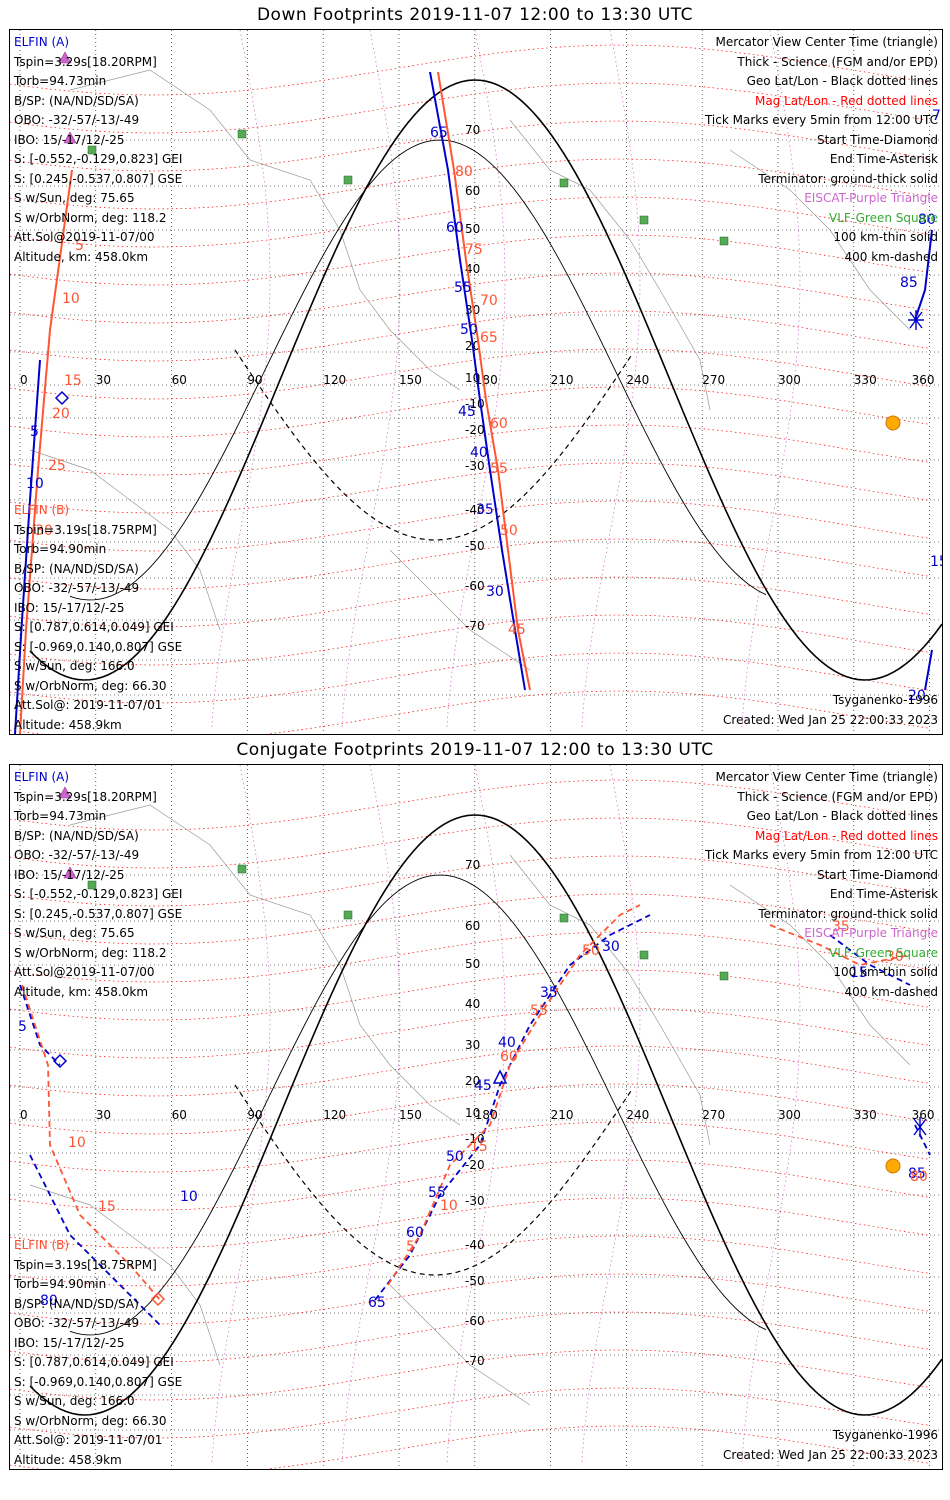 The image size is (950, 1500). Describe the element at coordinates (24, 1115) in the screenshot. I see `lon-tick-label: 0` at that location.